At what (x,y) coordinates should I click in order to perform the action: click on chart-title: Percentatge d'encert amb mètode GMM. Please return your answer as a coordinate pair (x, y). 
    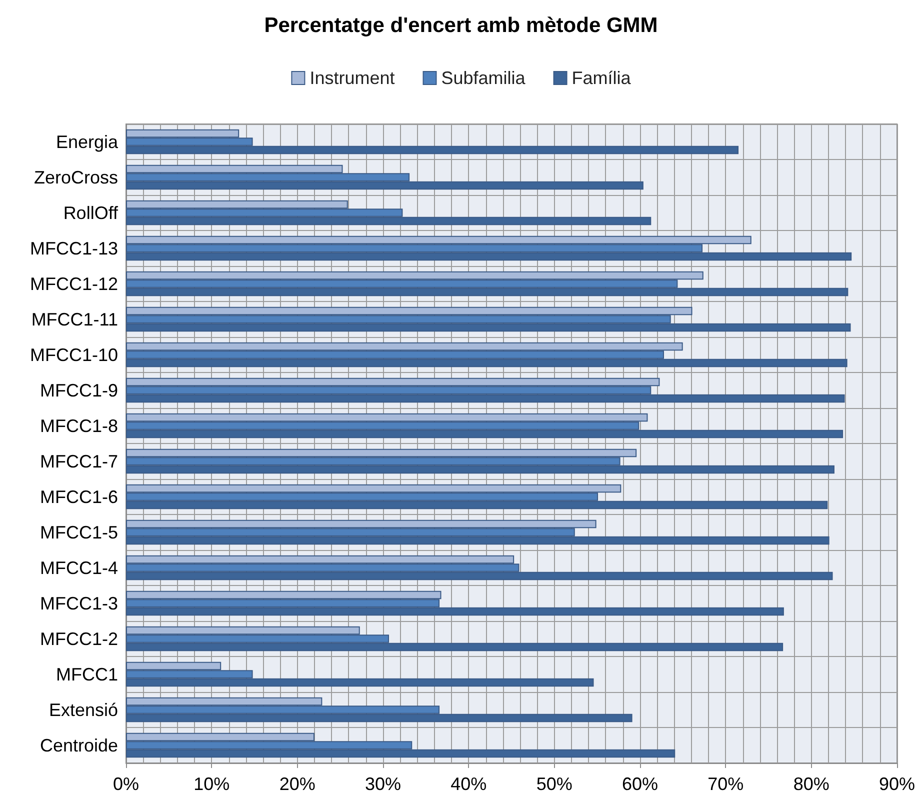
    Looking at the image, I should click on (461, 25).